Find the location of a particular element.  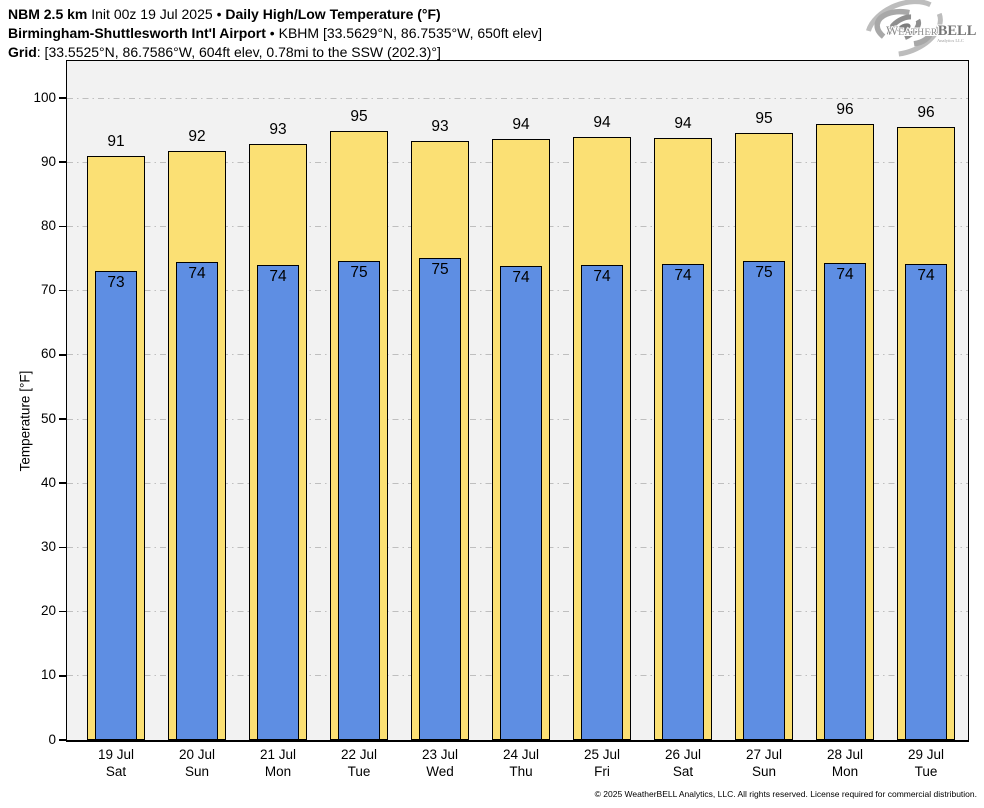

y-tick-label: 100 is located at coordinates (44, 97).